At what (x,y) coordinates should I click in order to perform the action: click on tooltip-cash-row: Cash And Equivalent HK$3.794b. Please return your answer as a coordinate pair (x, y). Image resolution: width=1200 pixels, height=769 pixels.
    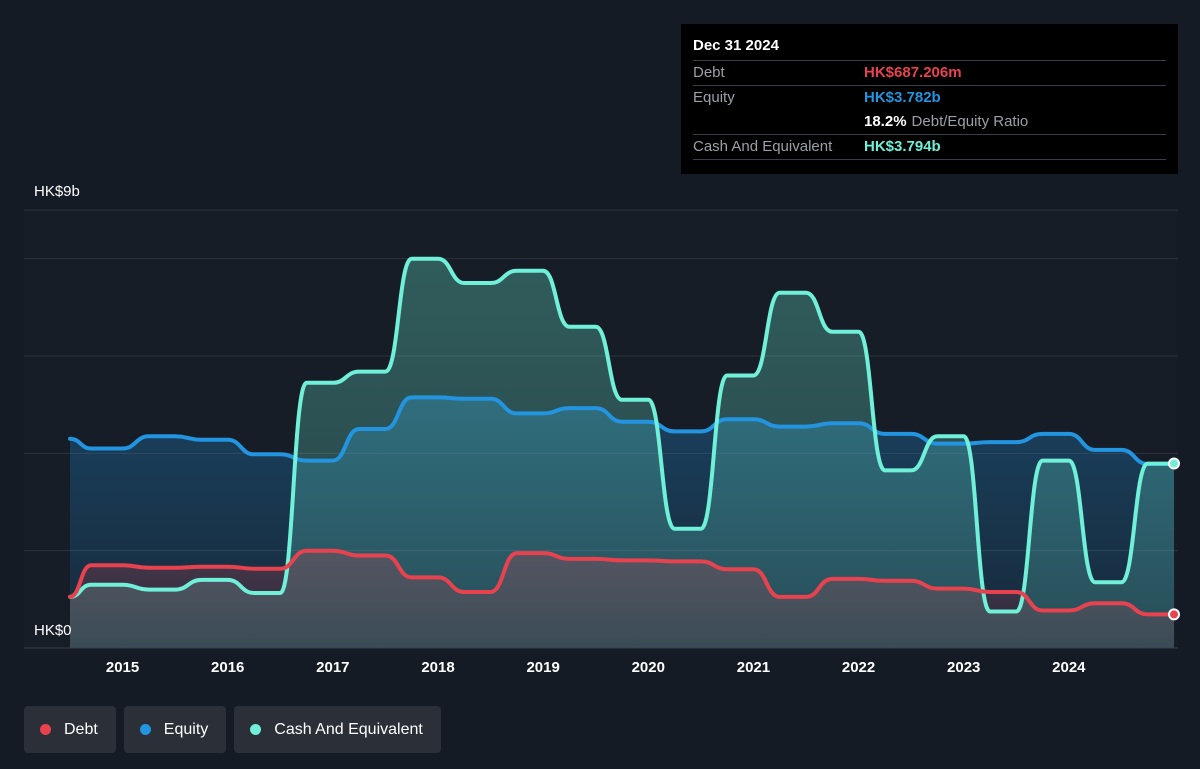
    Looking at the image, I should click on (929, 147).